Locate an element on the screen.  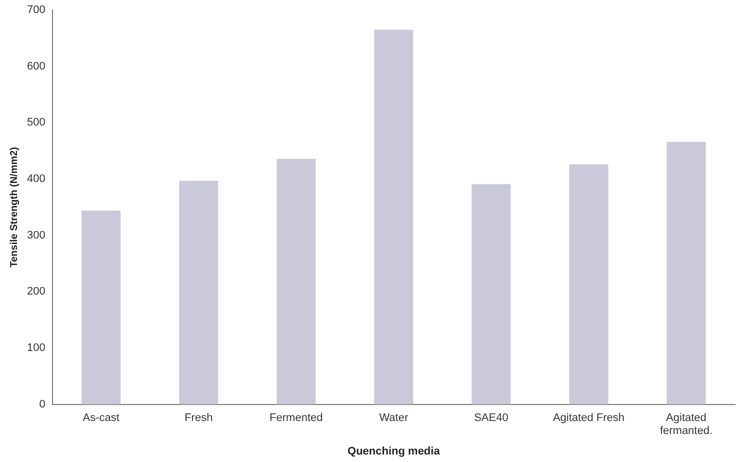
y-tick-label: 0 is located at coordinates (42, 404).